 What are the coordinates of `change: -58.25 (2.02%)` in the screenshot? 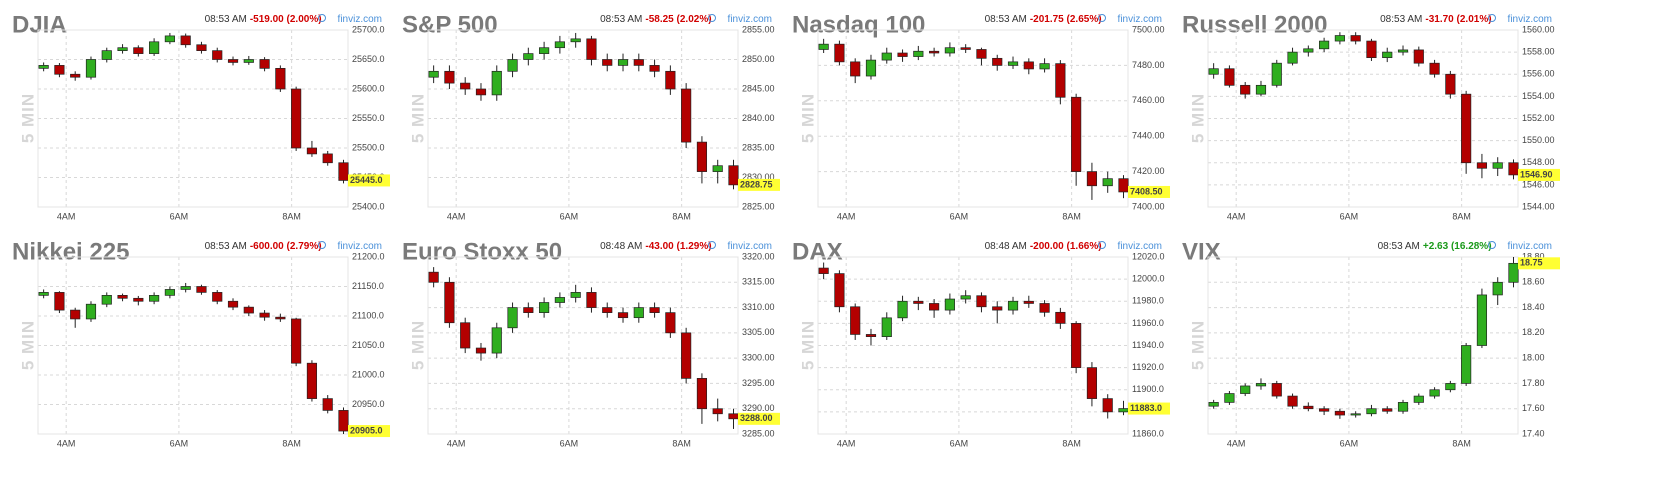 It's located at (678, 19).